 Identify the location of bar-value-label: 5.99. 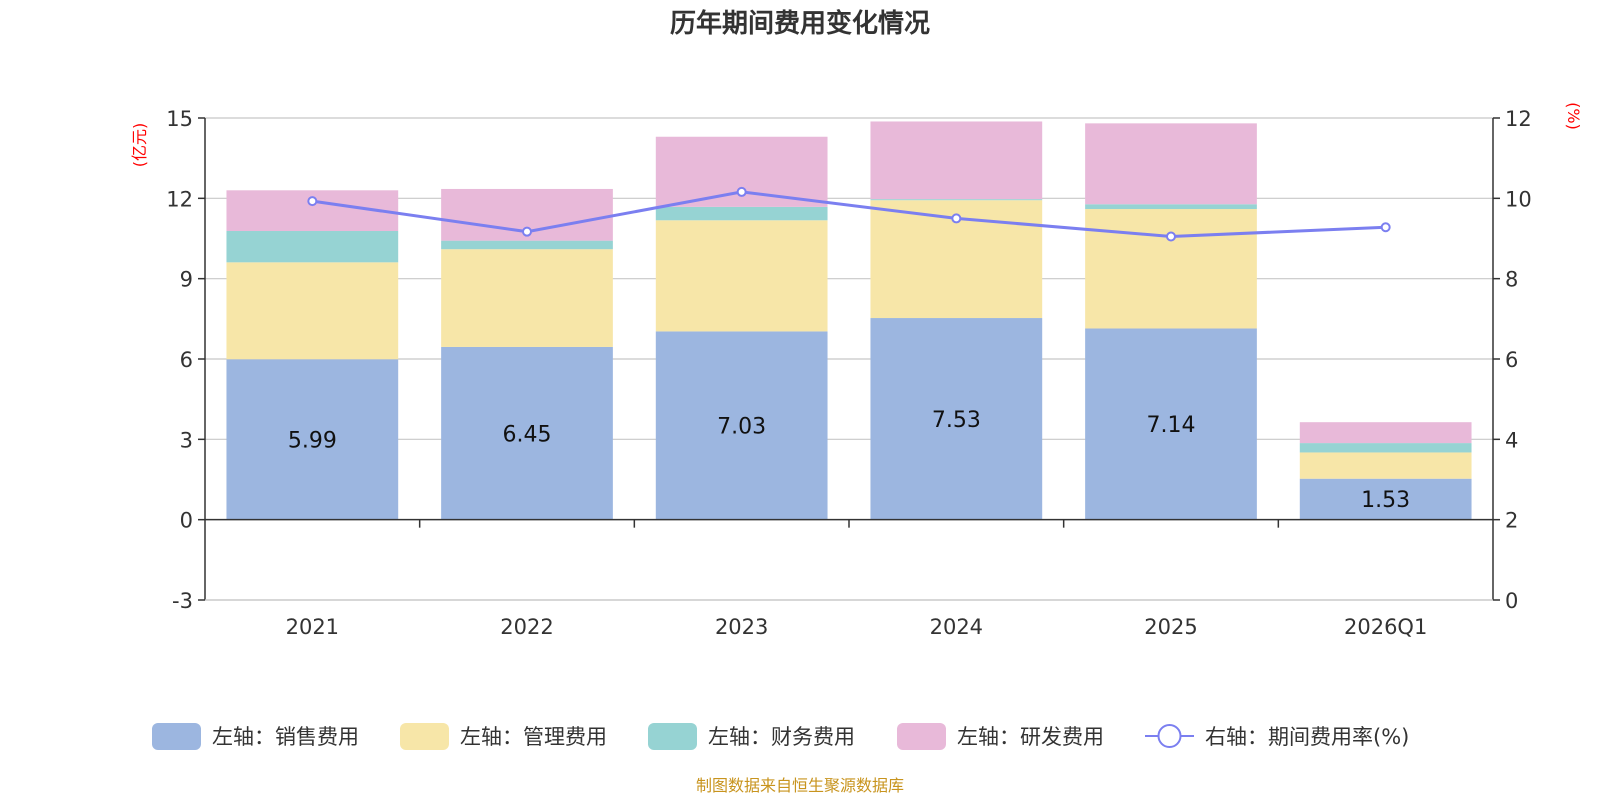
(312, 440).